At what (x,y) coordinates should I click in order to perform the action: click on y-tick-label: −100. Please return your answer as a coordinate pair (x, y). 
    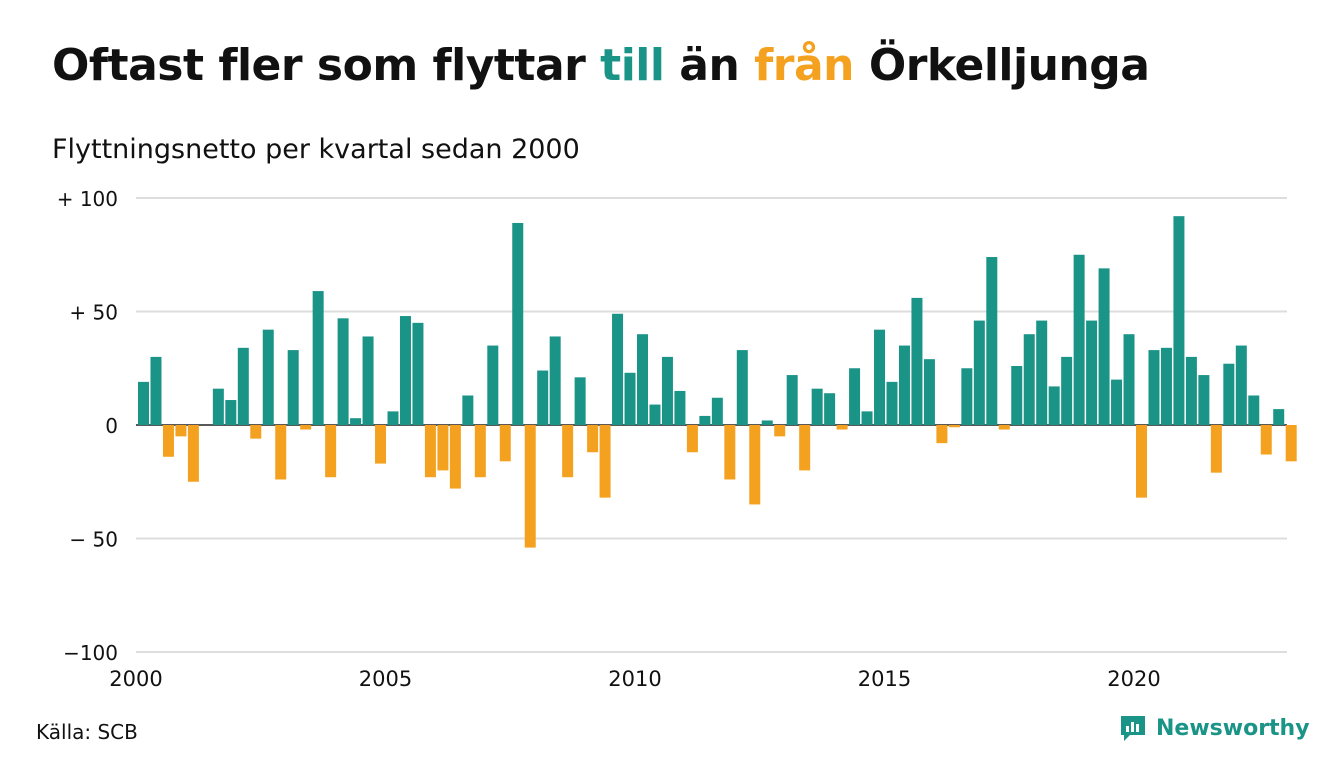
    Looking at the image, I should click on (90, 653).